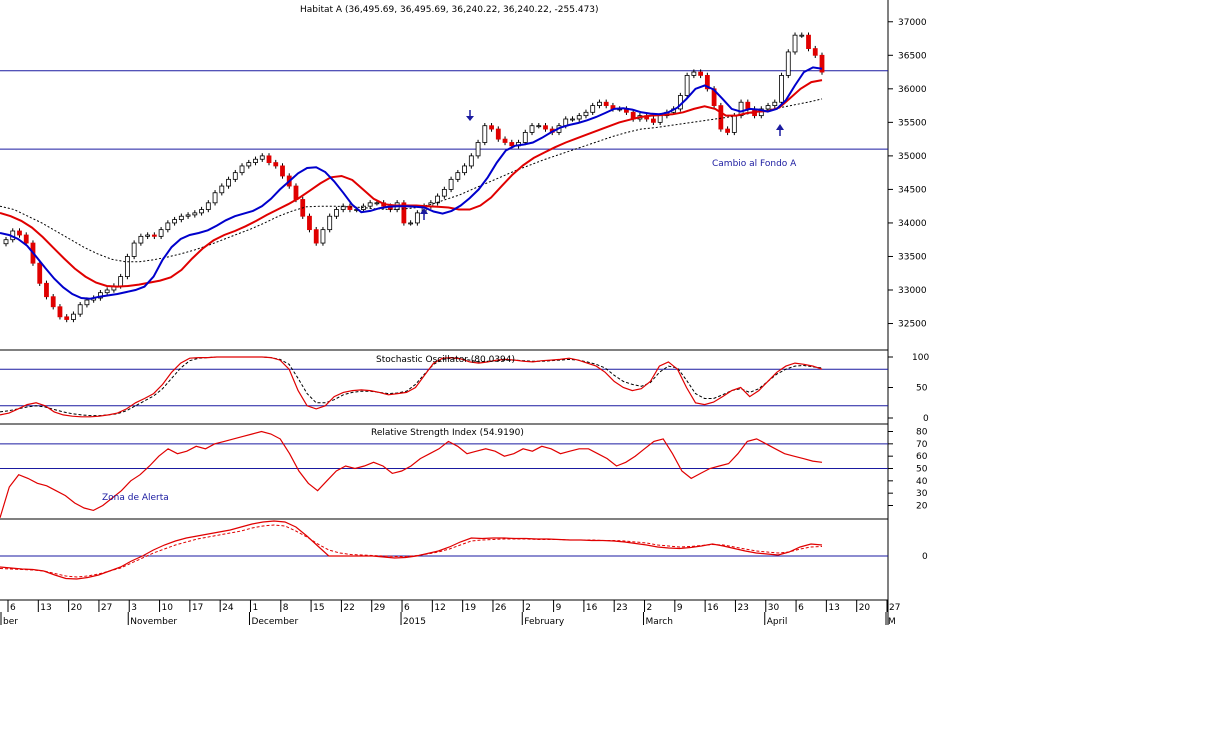 The image size is (1230, 742). What do you see at coordinates (439, 608) in the screenshot?
I see `x-tick-label: 12` at bounding box center [439, 608].